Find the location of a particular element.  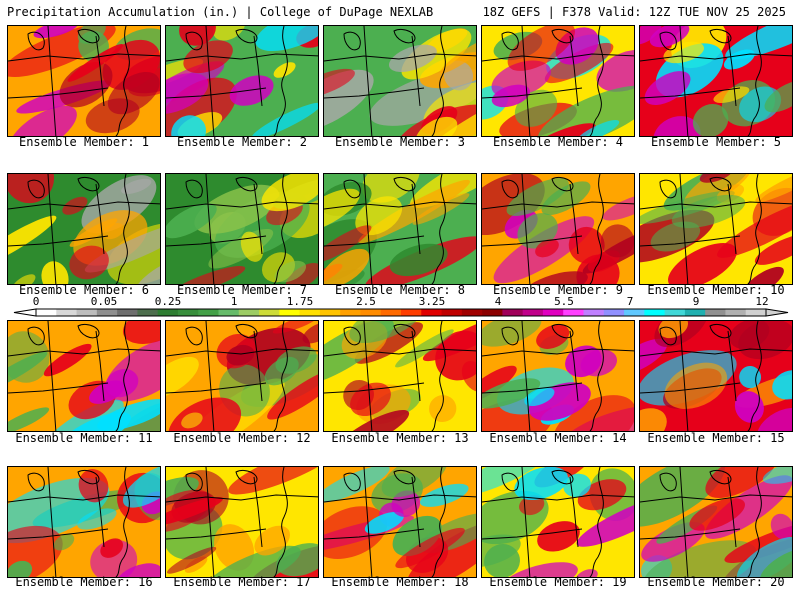

ensemble-member-label: Ensemble Member: 5 is located at coordinates (716, 142).